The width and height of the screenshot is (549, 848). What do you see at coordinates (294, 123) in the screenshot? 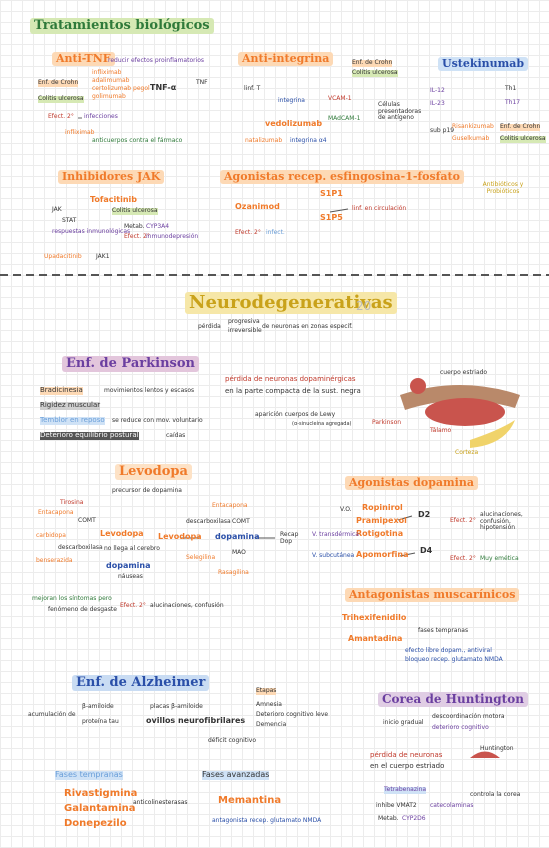
I see `text: vedolizumab` at bounding box center [294, 123].